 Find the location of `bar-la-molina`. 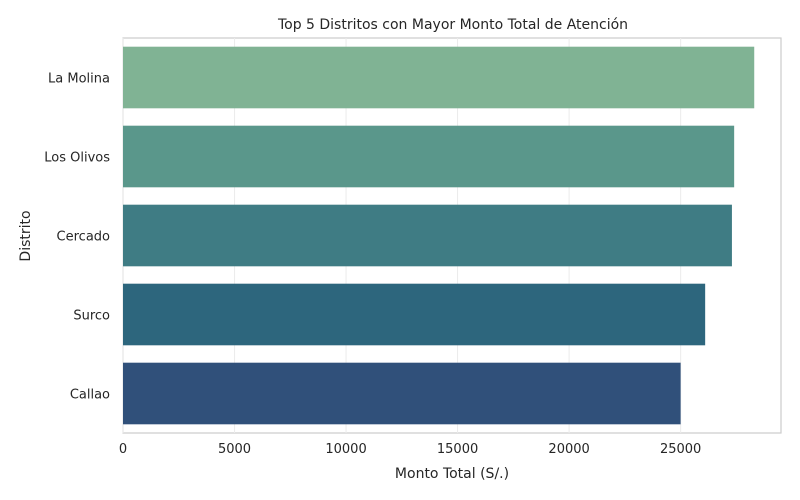

bar-la-molina is located at coordinates (439, 77).